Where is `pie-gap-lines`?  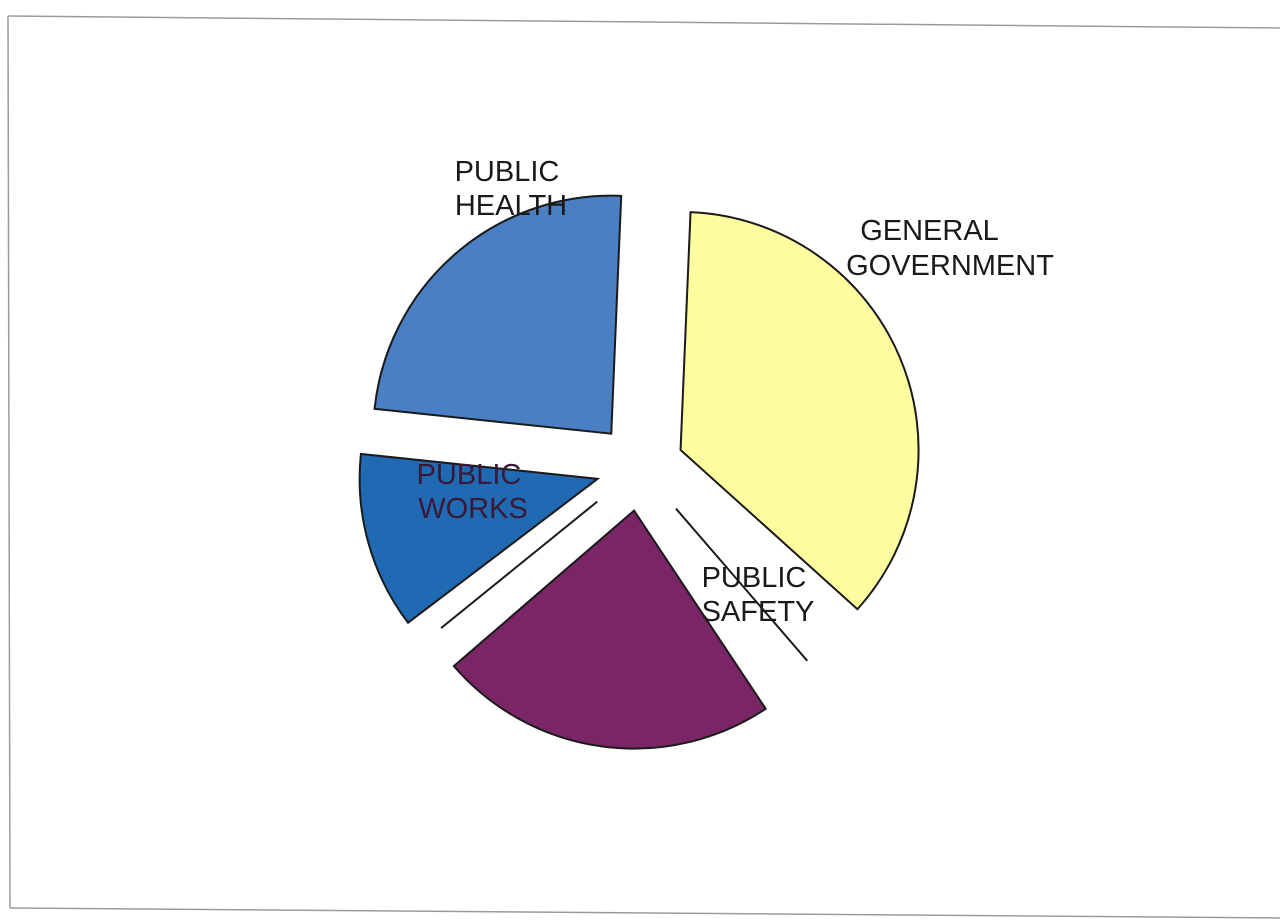
pie-gap-lines is located at coordinates (624, 581).